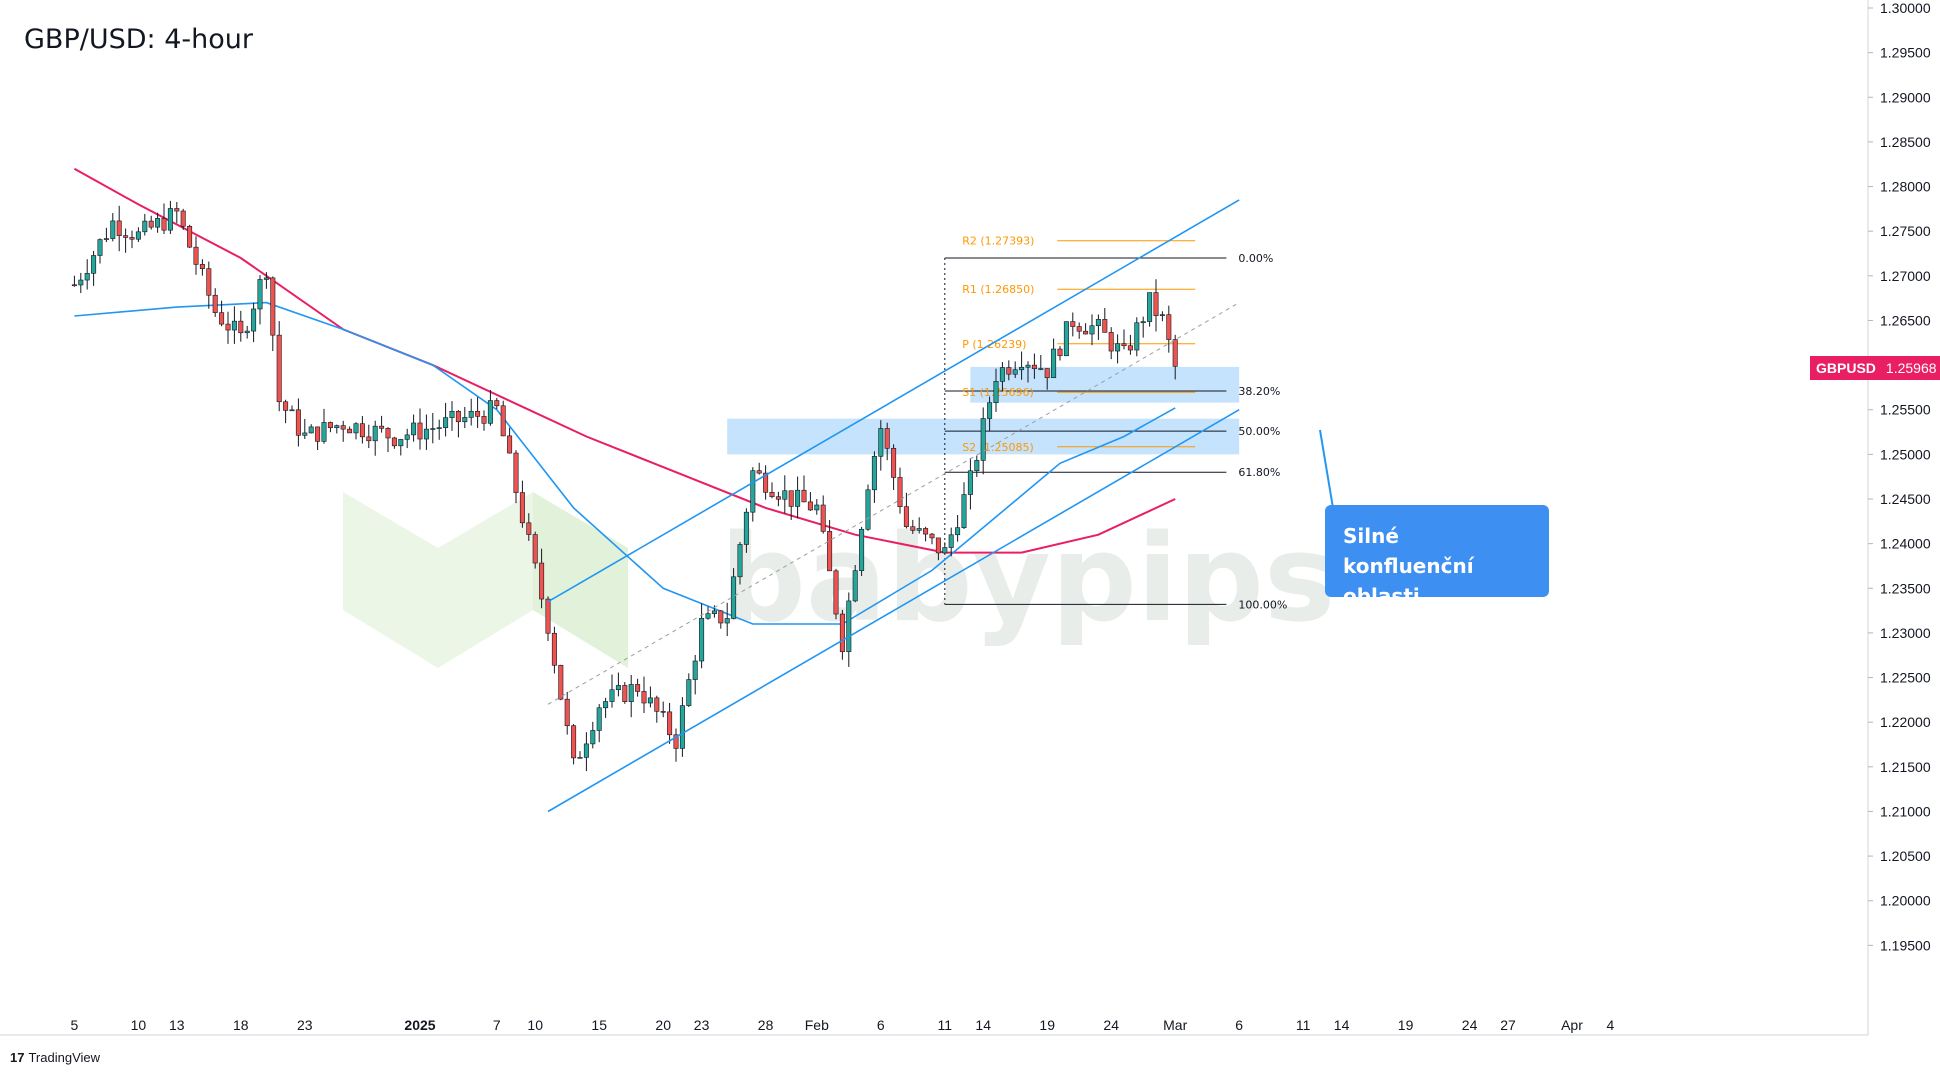 This screenshot has height=1072, width=1940. I want to click on callout-line-2: oblasti, so click(1381, 596).